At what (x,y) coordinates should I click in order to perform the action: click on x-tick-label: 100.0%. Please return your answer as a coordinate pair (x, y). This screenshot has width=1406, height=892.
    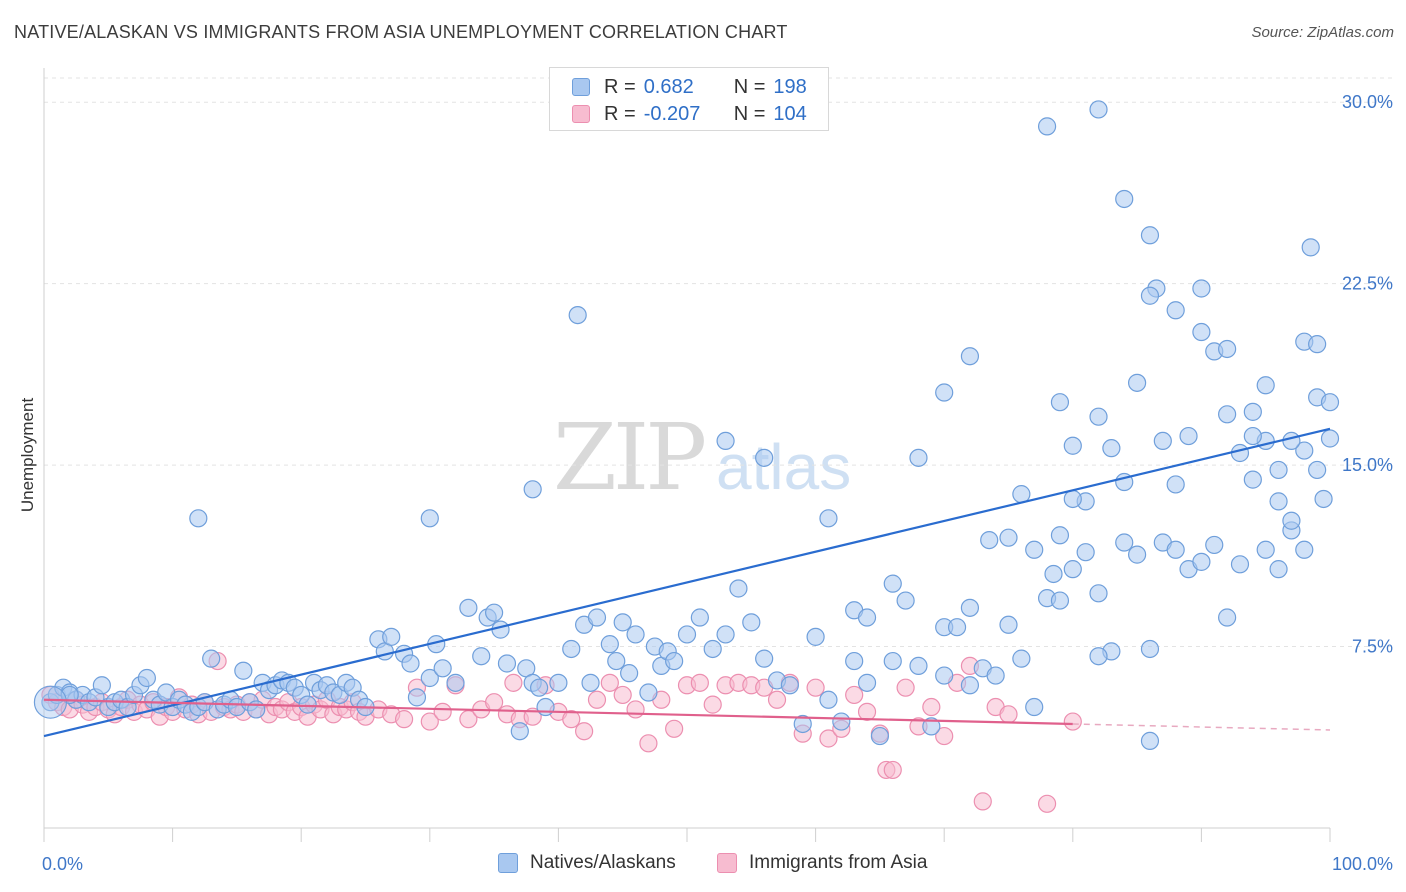
    Looking at the image, I should click on (1362, 864).